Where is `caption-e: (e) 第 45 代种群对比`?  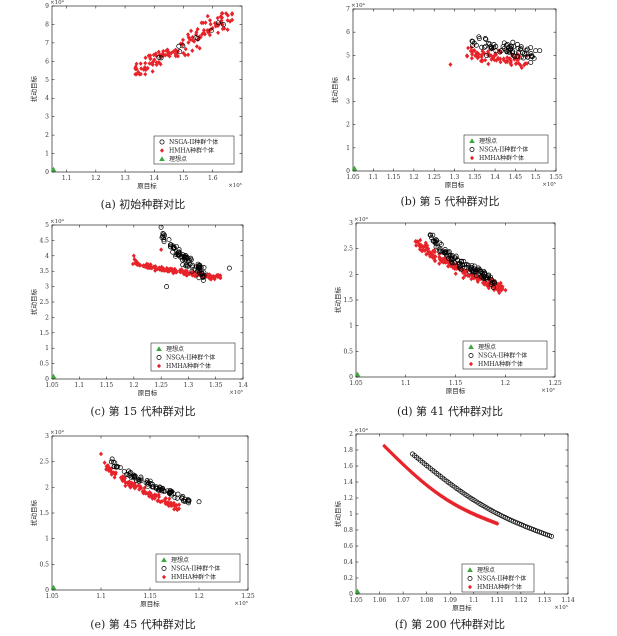
caption-e: (e) 第 45 代种群对比 is located at coordinates (143, 624).